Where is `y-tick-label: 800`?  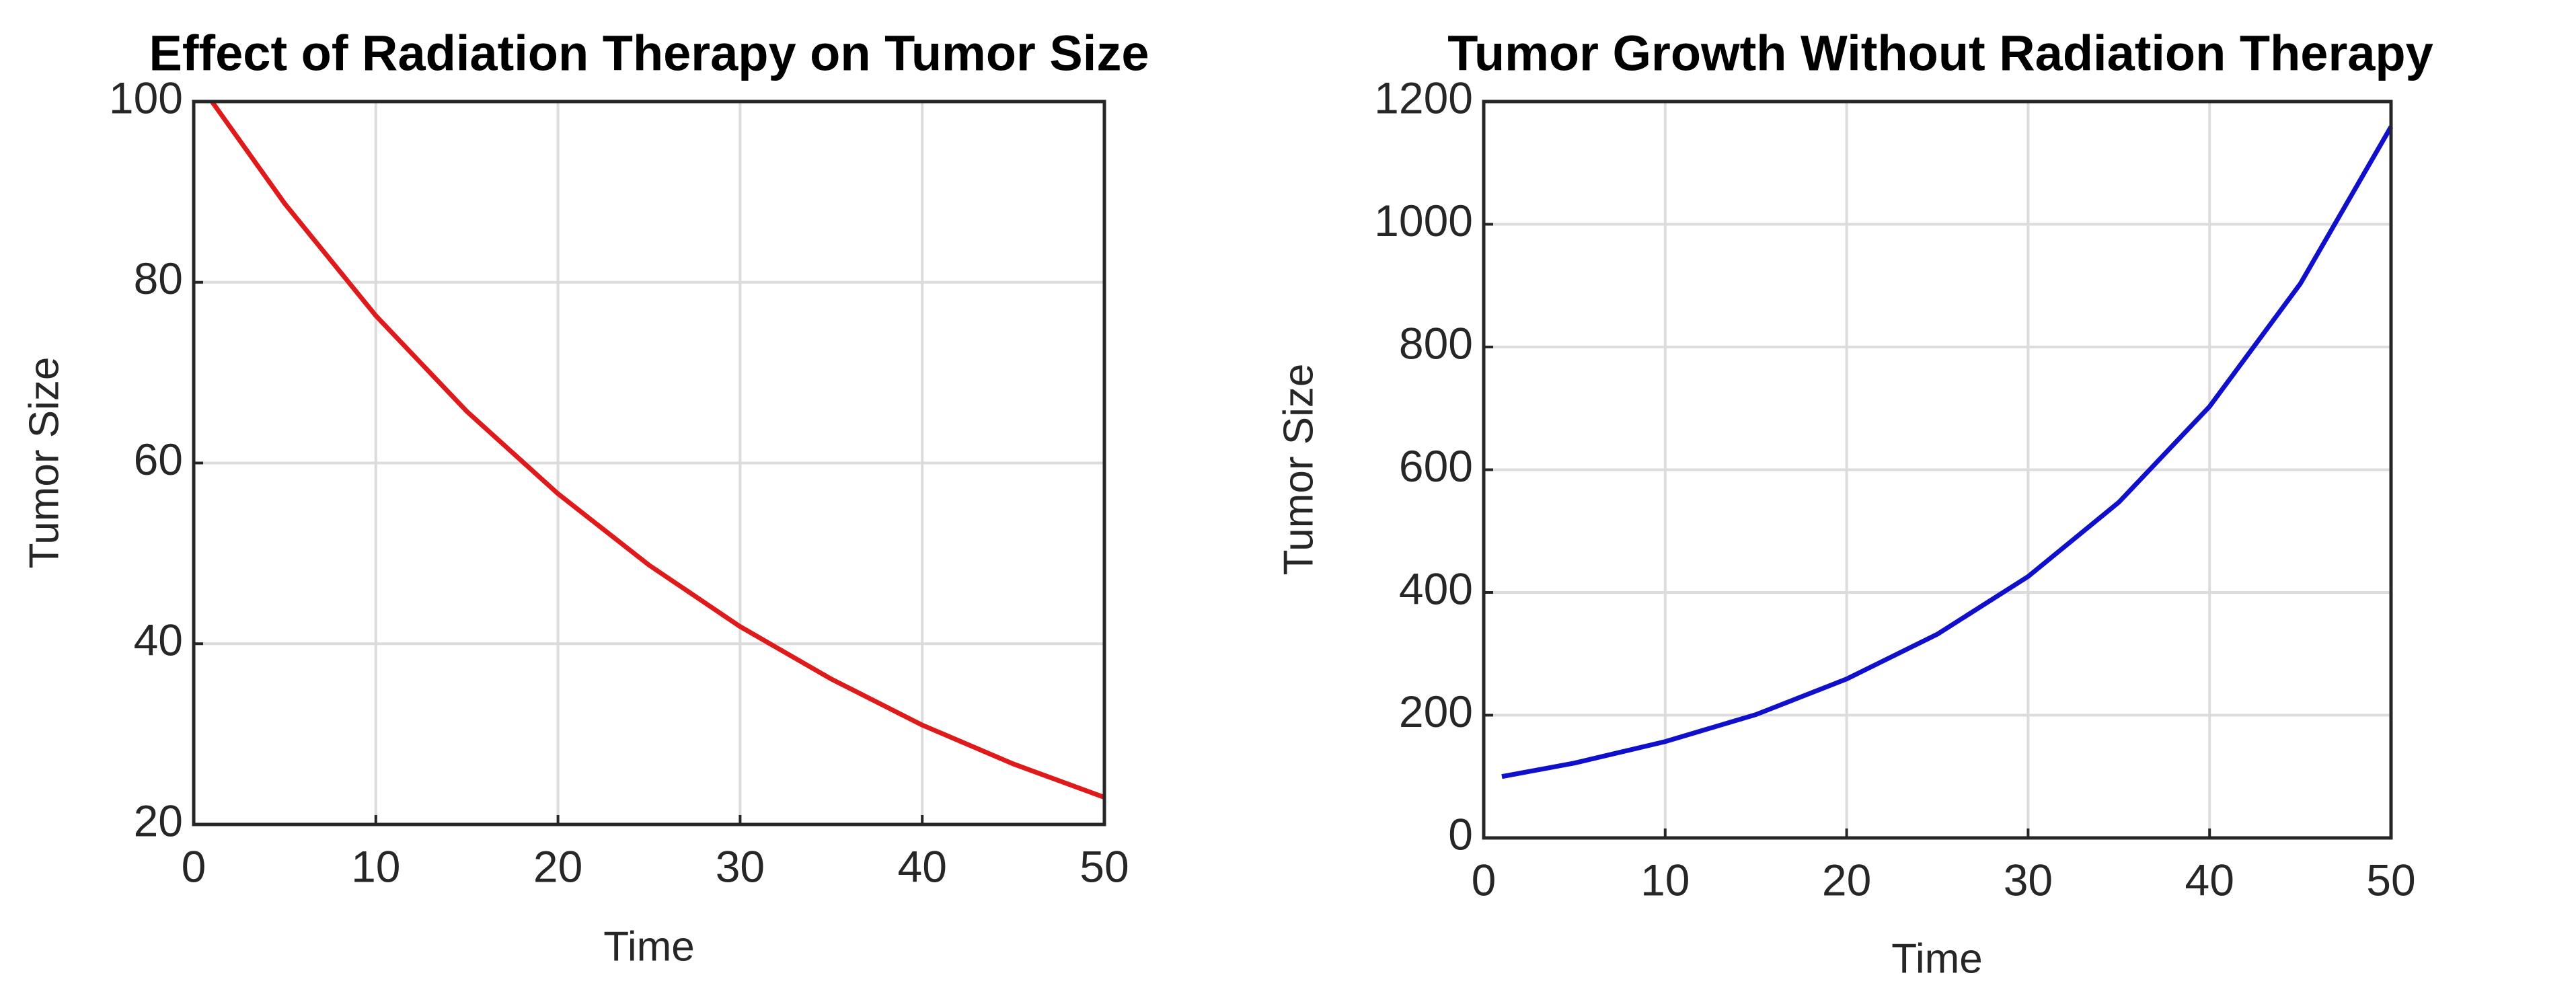
y-tick-label: 800 is located at coordinates (1436, 343).